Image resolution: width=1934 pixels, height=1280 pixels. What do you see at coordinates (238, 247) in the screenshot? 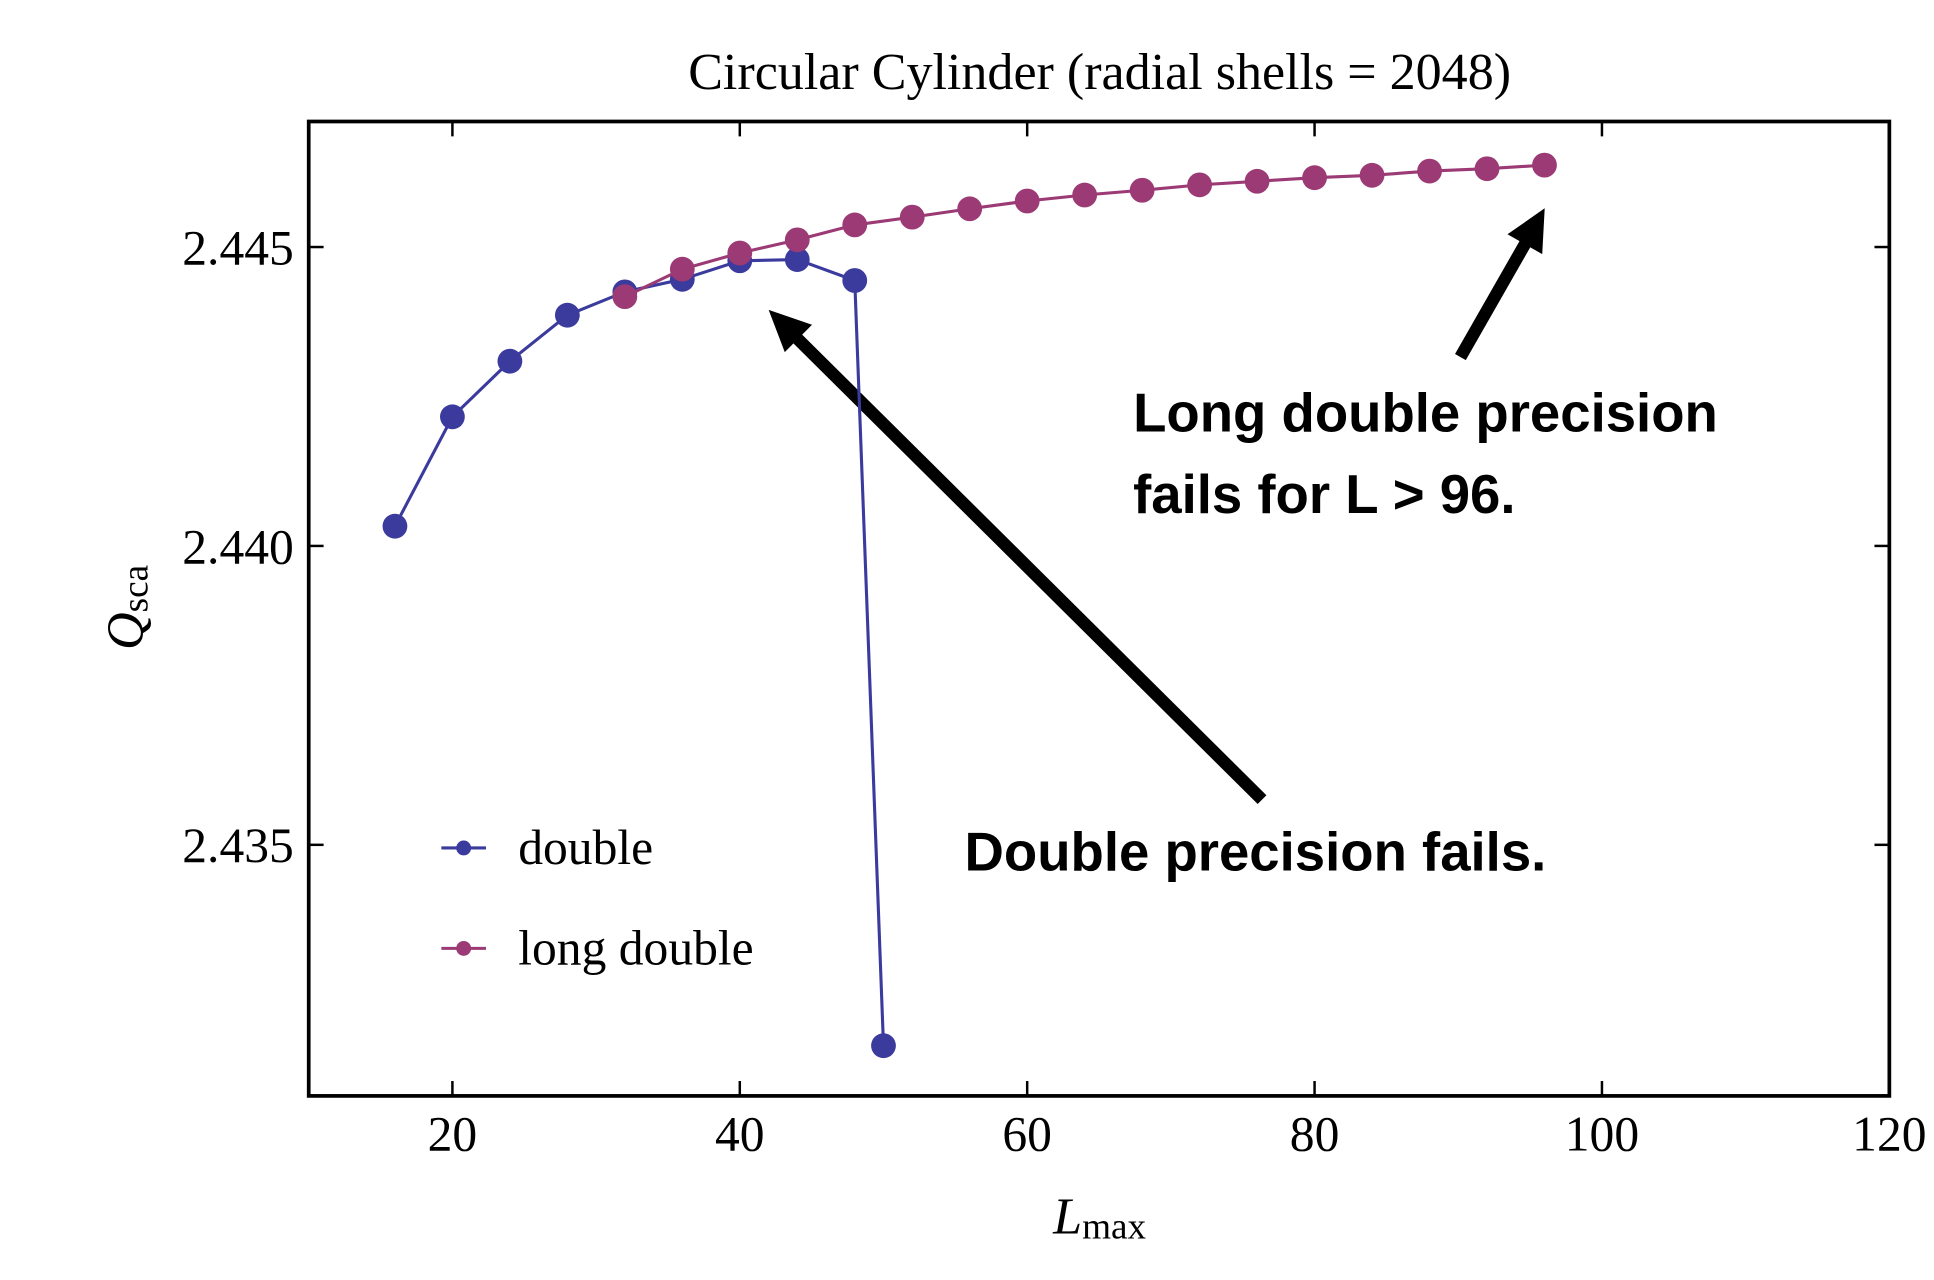
I see `y-tick-label: 2.445` at bounding box center [238, 247].